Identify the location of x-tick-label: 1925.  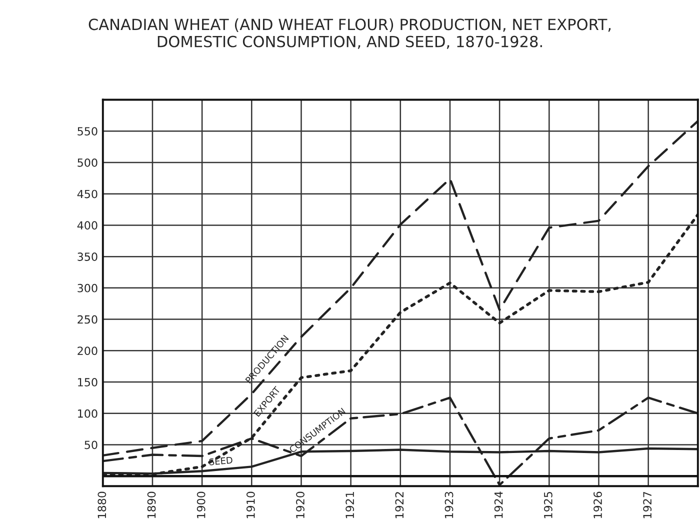
(548, 505).